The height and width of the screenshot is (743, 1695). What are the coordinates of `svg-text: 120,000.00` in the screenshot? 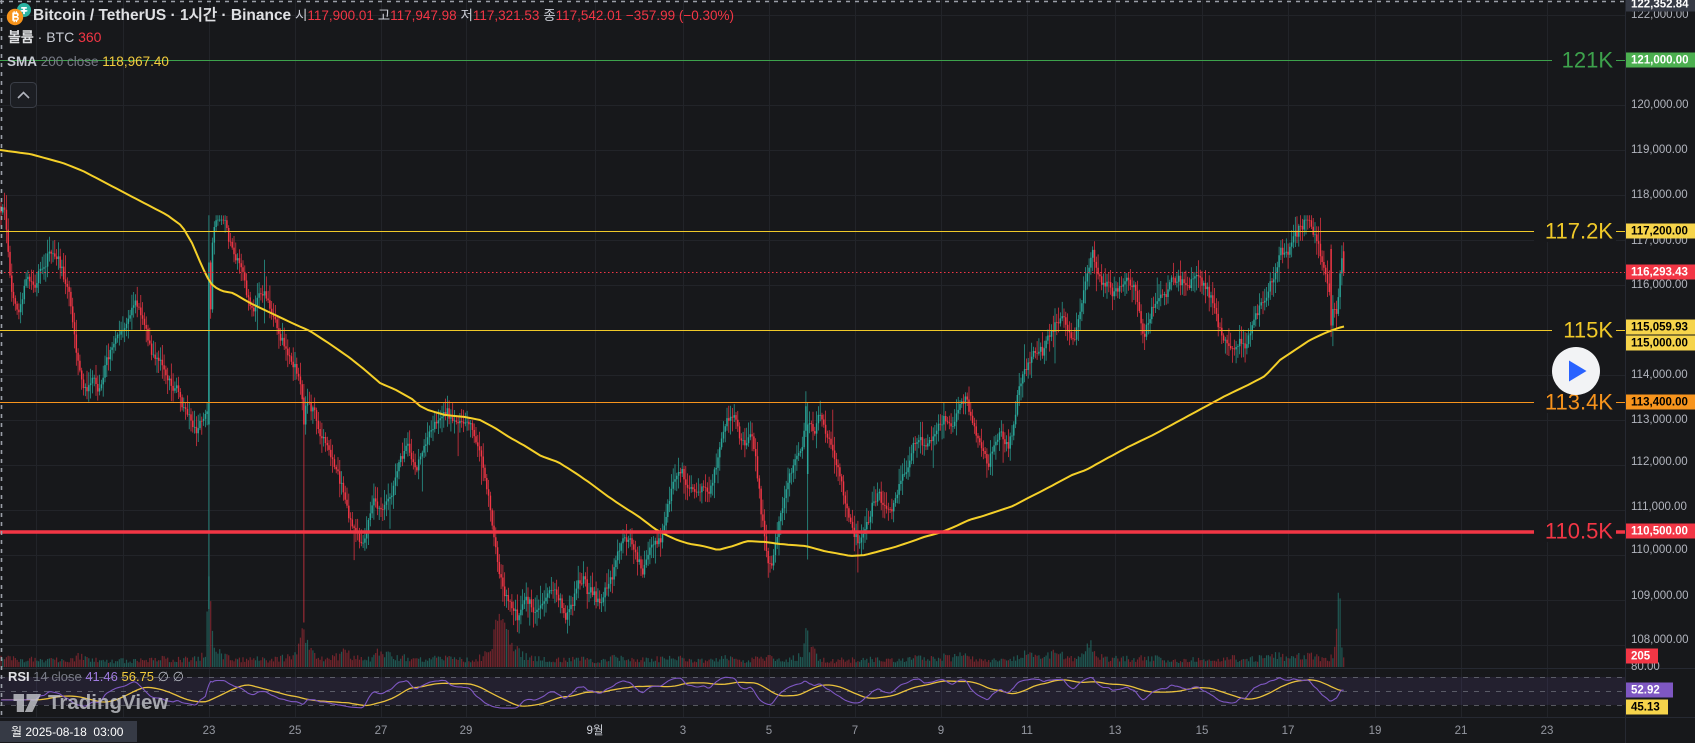 It's located at (1660, 105).